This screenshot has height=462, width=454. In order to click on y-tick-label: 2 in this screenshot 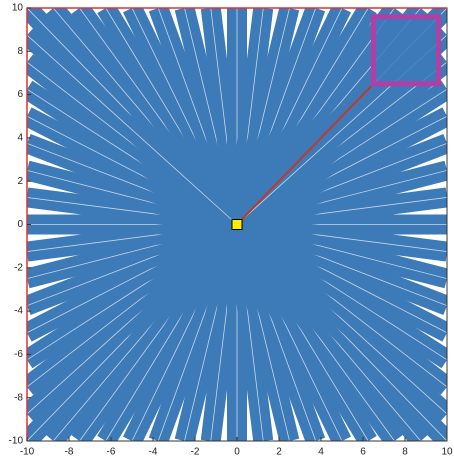, I will do `click(20, 181)`.